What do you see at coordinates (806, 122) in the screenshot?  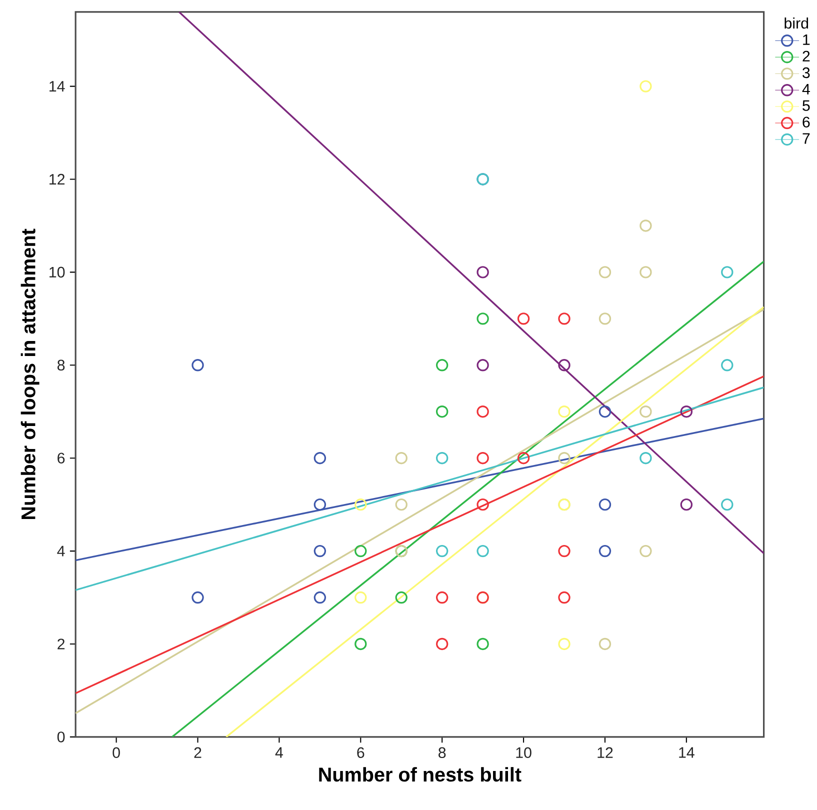 I see `legend-label: 6` at bounding box center [806, 122].